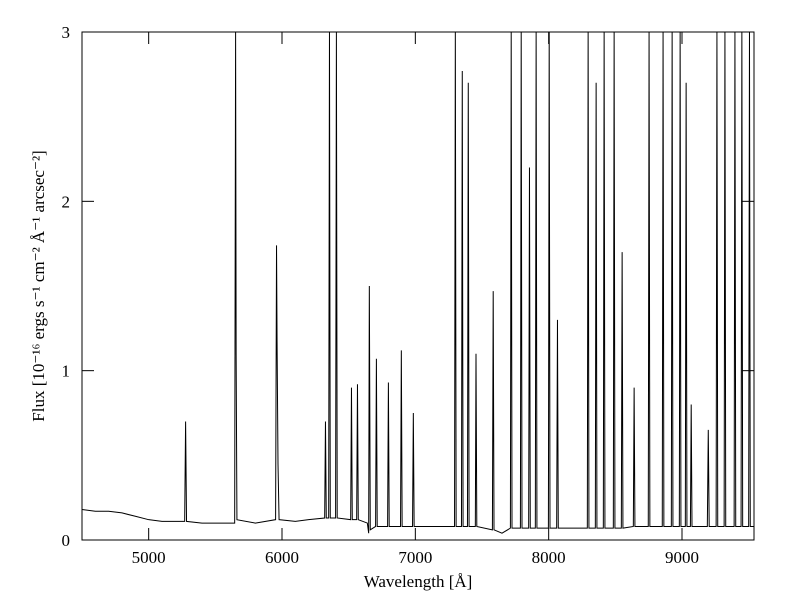 The width and height of the screenshot is (792, 612). Describe the element at coordinates (66, 201) in the screenshot. I see `y-tick-label: 2` at that location.